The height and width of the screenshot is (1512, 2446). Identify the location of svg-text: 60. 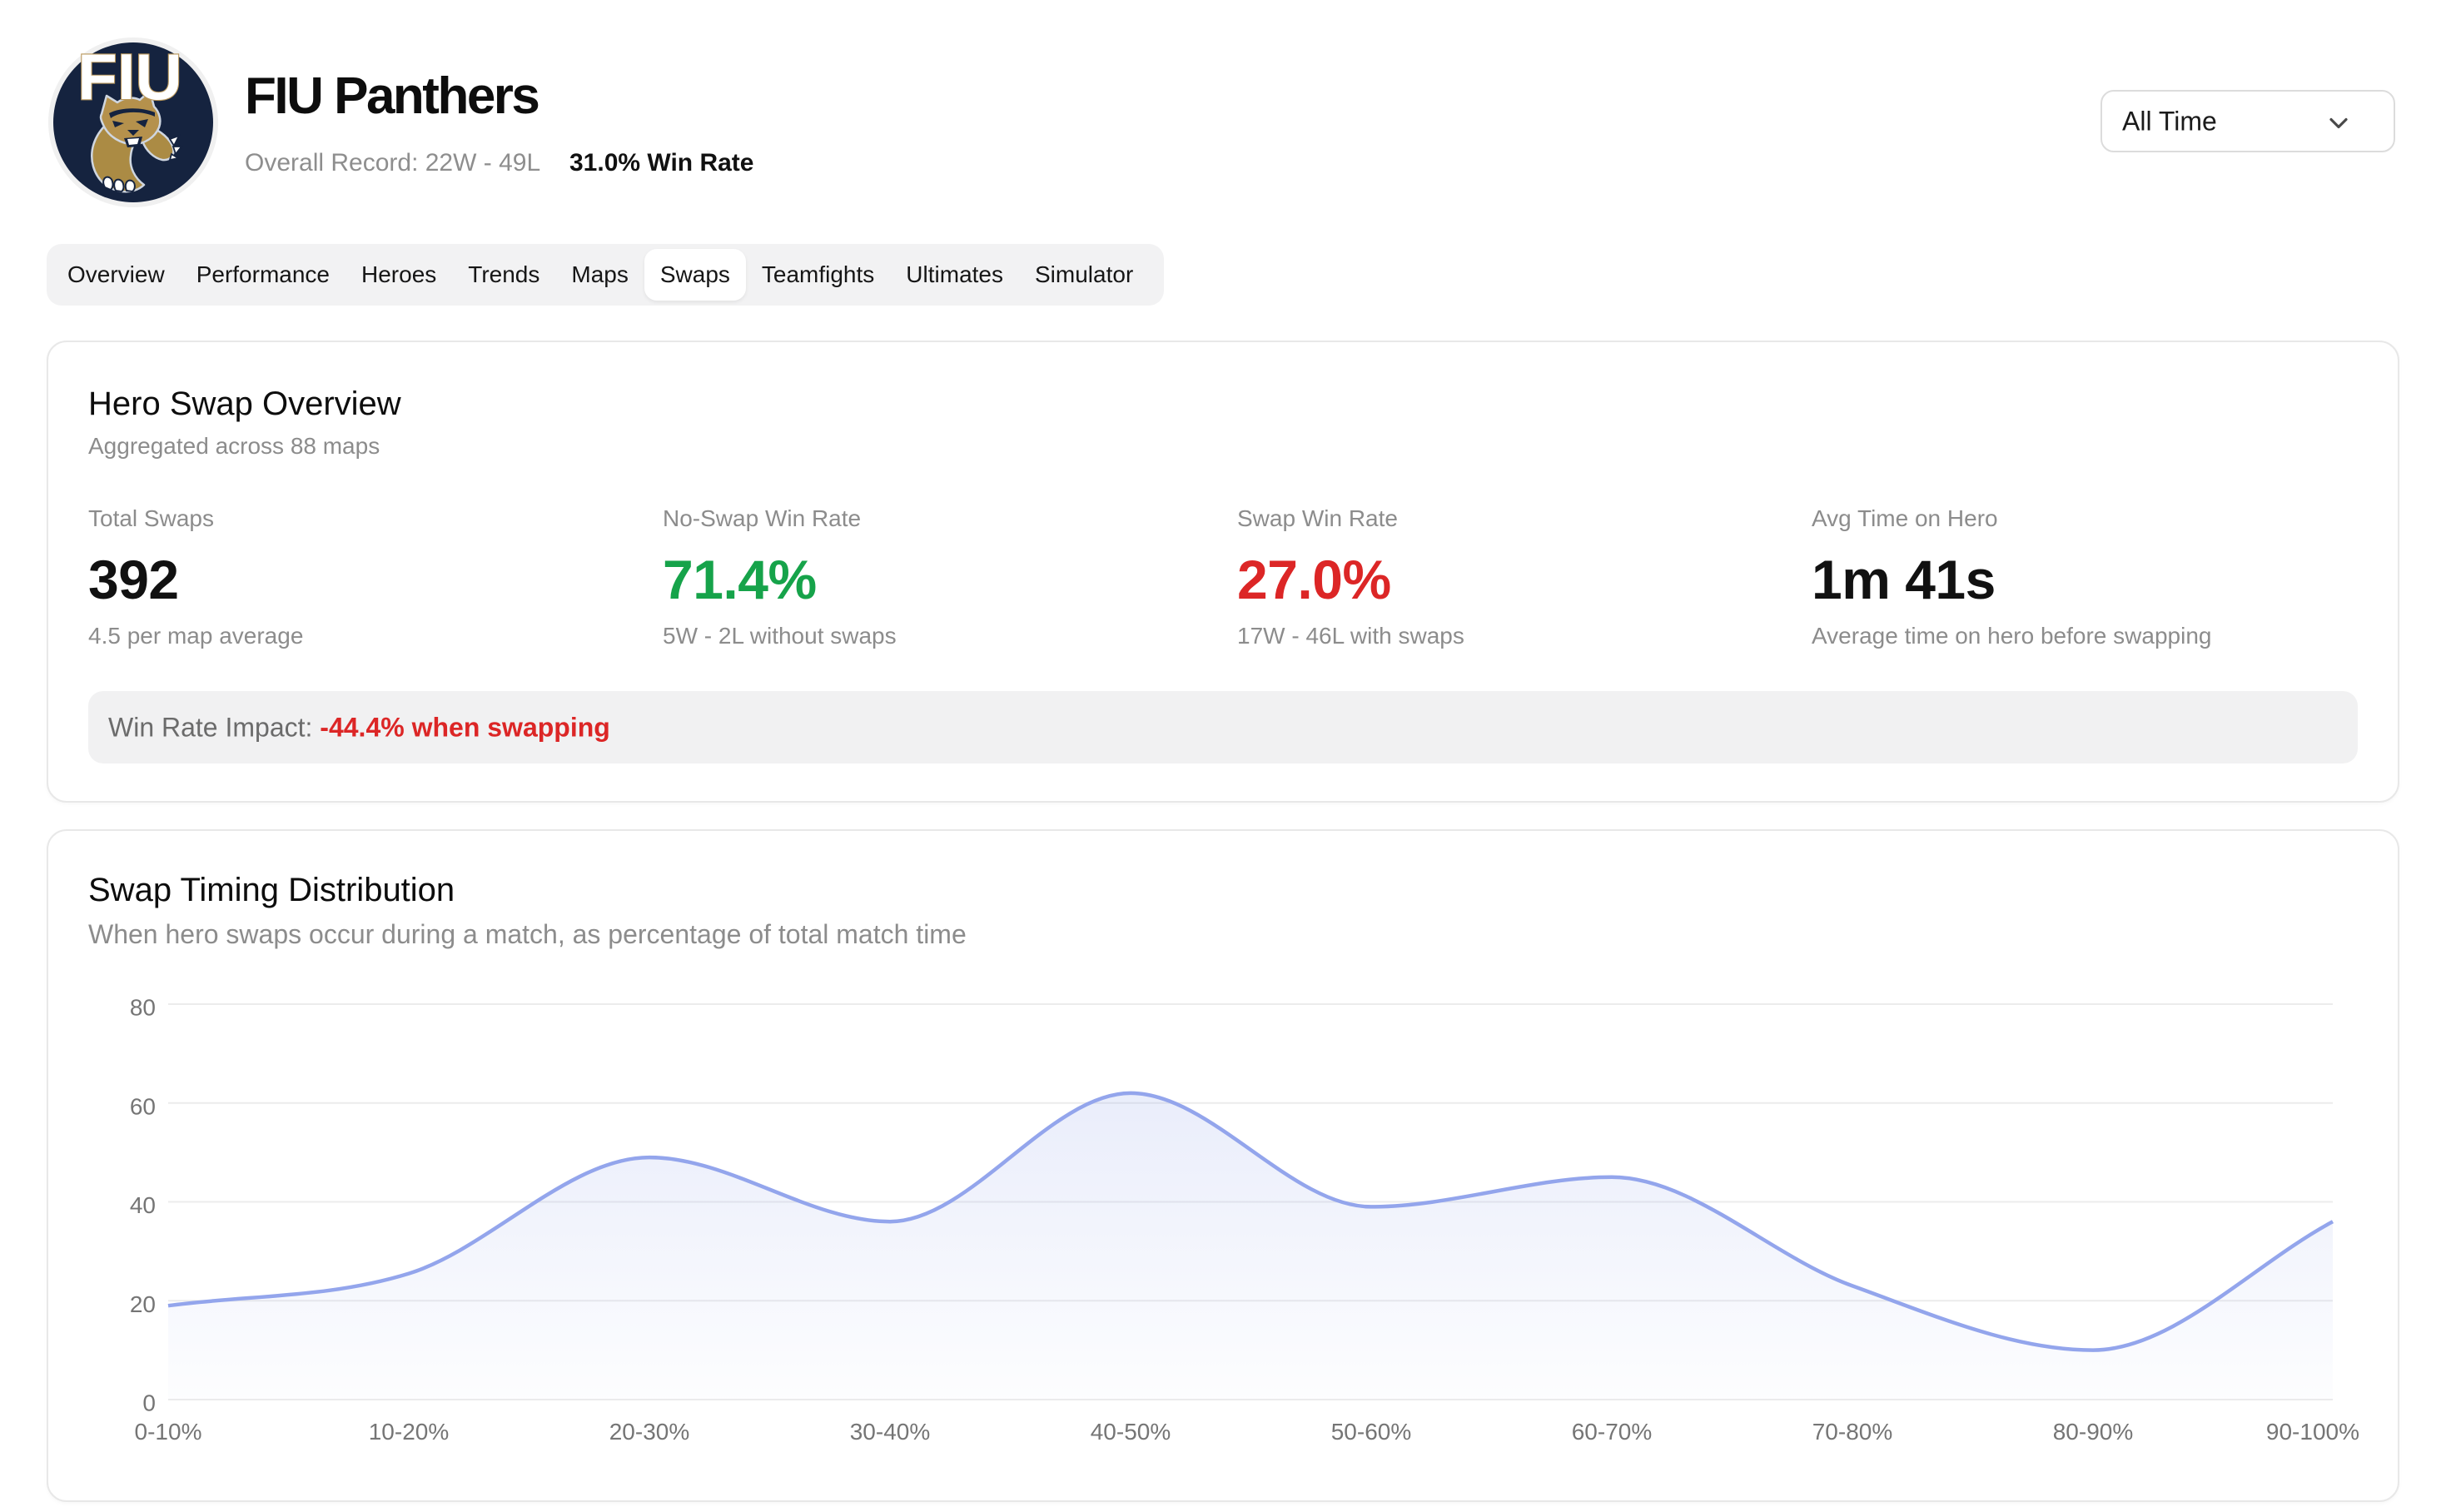
(143, 1106).